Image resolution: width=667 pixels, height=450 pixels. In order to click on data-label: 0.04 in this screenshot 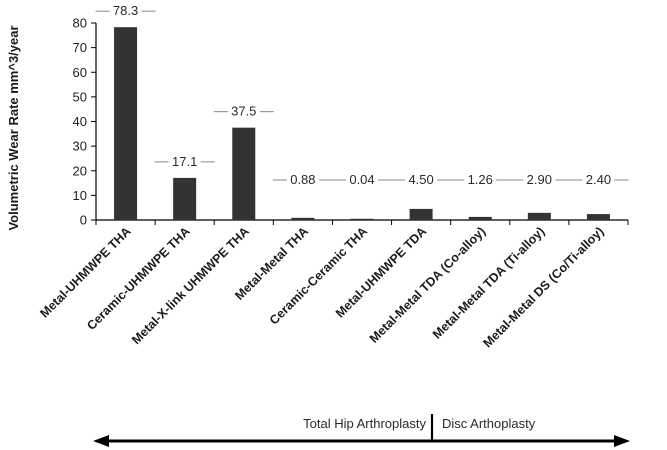, I will do `click(361, 179)`.